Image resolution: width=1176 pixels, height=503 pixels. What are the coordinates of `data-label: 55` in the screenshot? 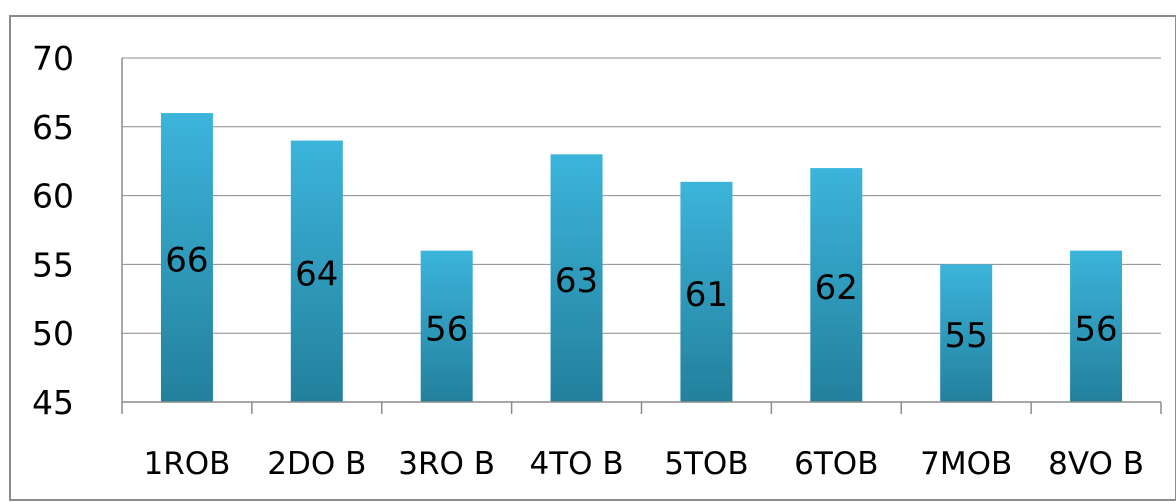 It's located at (966, 336).